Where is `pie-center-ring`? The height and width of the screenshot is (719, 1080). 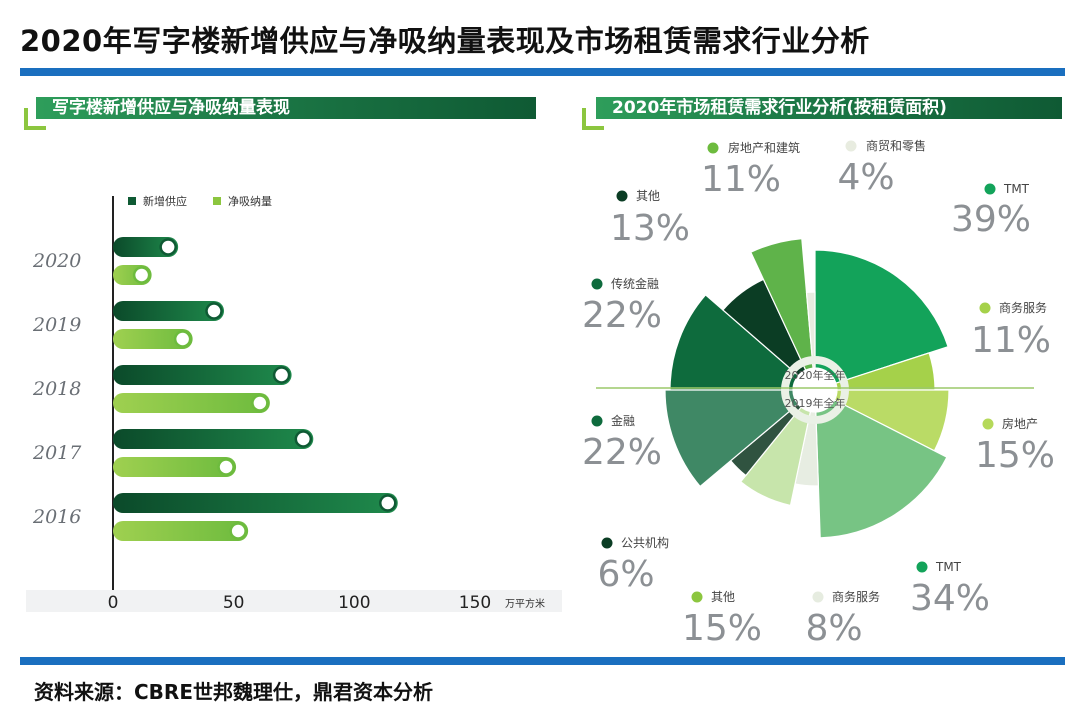 pie-center-ring is located at coordinates (815, 390).